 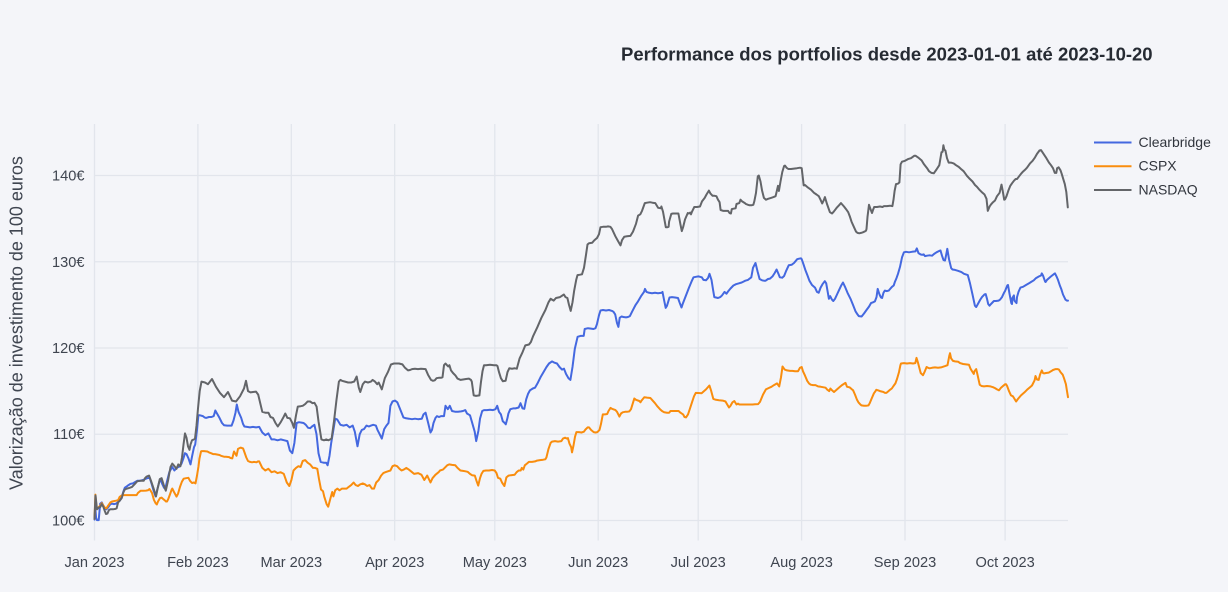 I want to click on svg-text: Aug 2023, so click(x=801, y=563).